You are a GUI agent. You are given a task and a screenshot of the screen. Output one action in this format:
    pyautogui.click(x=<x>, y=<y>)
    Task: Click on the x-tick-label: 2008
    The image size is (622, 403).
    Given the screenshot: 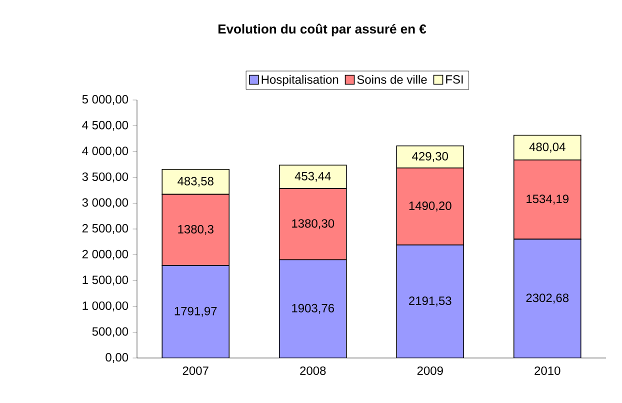 What is the action you would take?
    pyautogui.click(x=313, y=370)
    